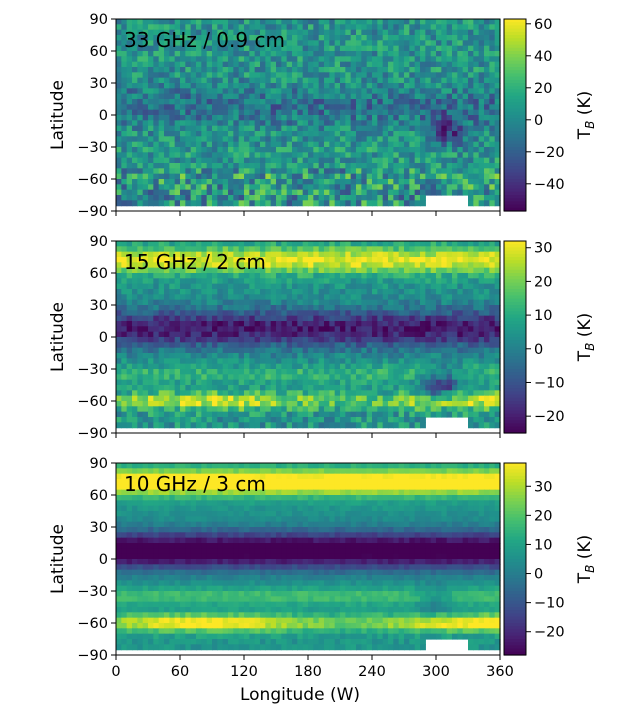 This screenshot has height=719, width=640. What do you see at coordinates (515, 65) in the screenshot?
I see `colorbar-segment` at bounding box center [515, 65].